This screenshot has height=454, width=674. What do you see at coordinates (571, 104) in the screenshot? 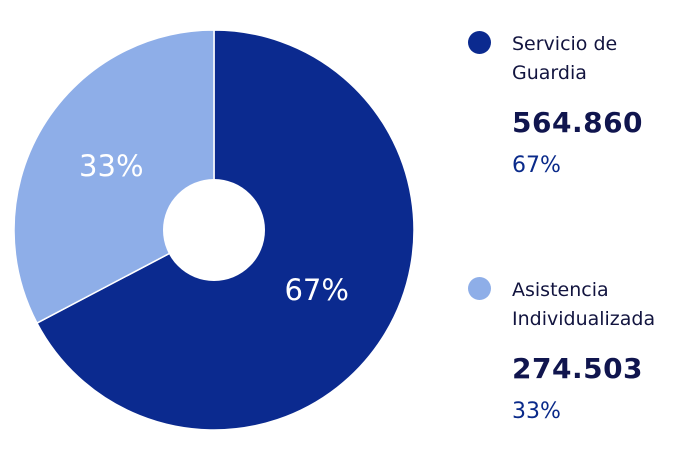
I see `legend-entry-servicio-de-guardia: Servicio de Guardia 564.860 67%` at bounding box center [571, 104].